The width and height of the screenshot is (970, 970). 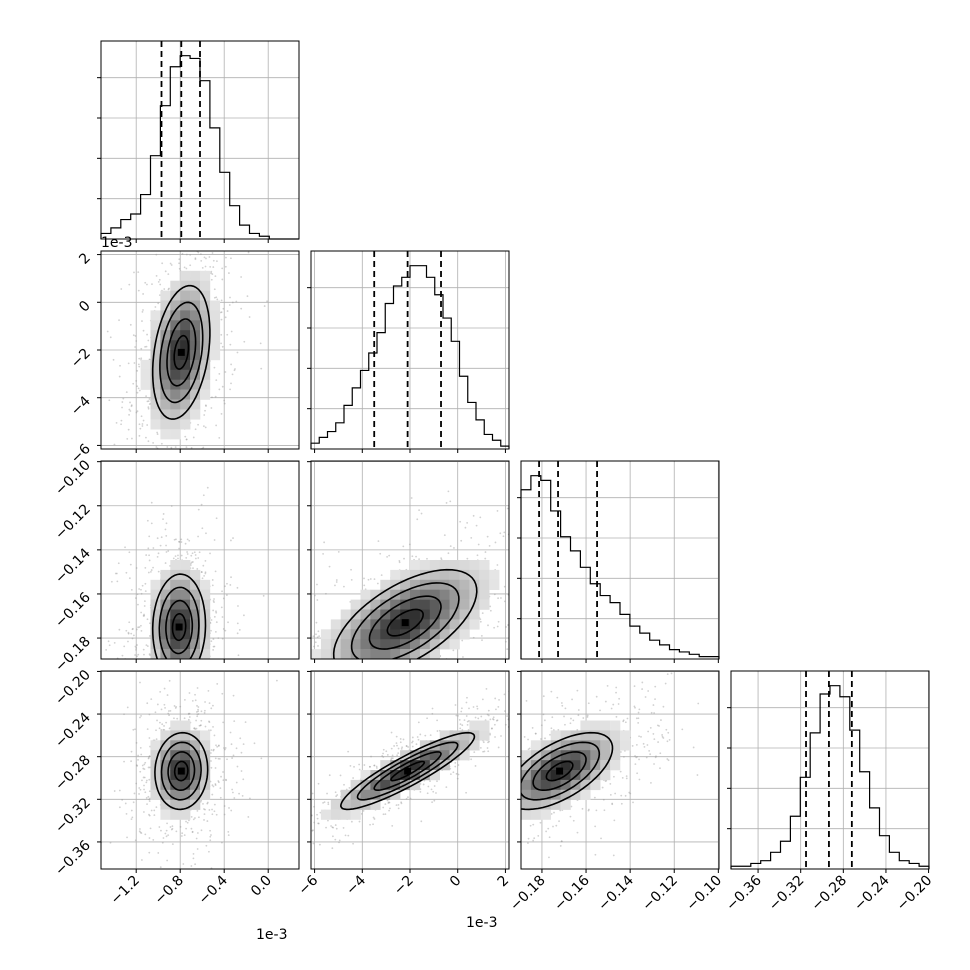 What do you see at coordinates (356, 885) in the screenshot?
I see `x-tick-label: −4` at bounding box center [356, 885].